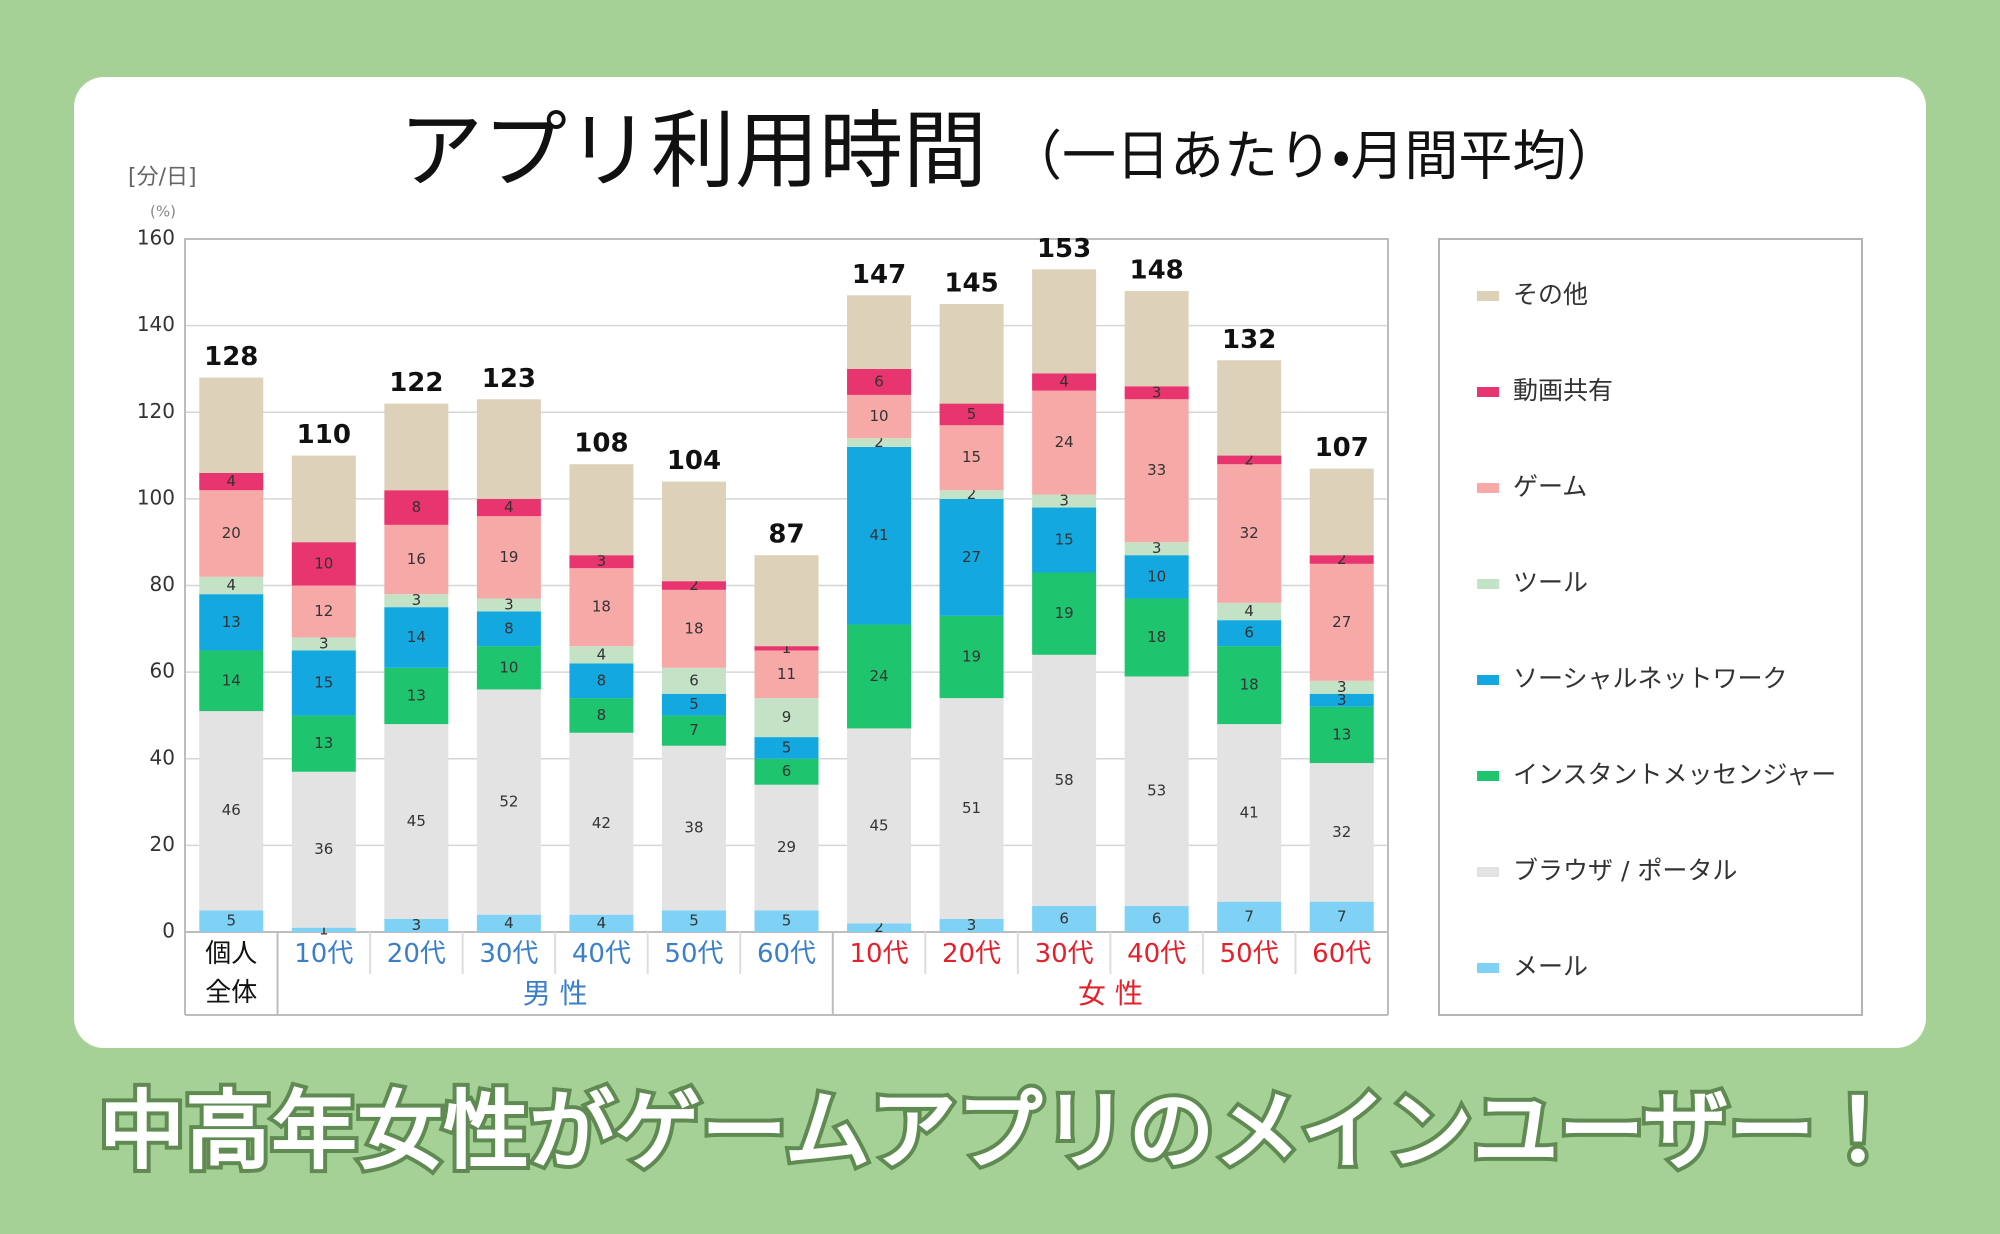 The image size is (2000, 1234). Describe the element at coordinates (156, 497) in the screenshot. I see `y-tick-label: 100` at that location.